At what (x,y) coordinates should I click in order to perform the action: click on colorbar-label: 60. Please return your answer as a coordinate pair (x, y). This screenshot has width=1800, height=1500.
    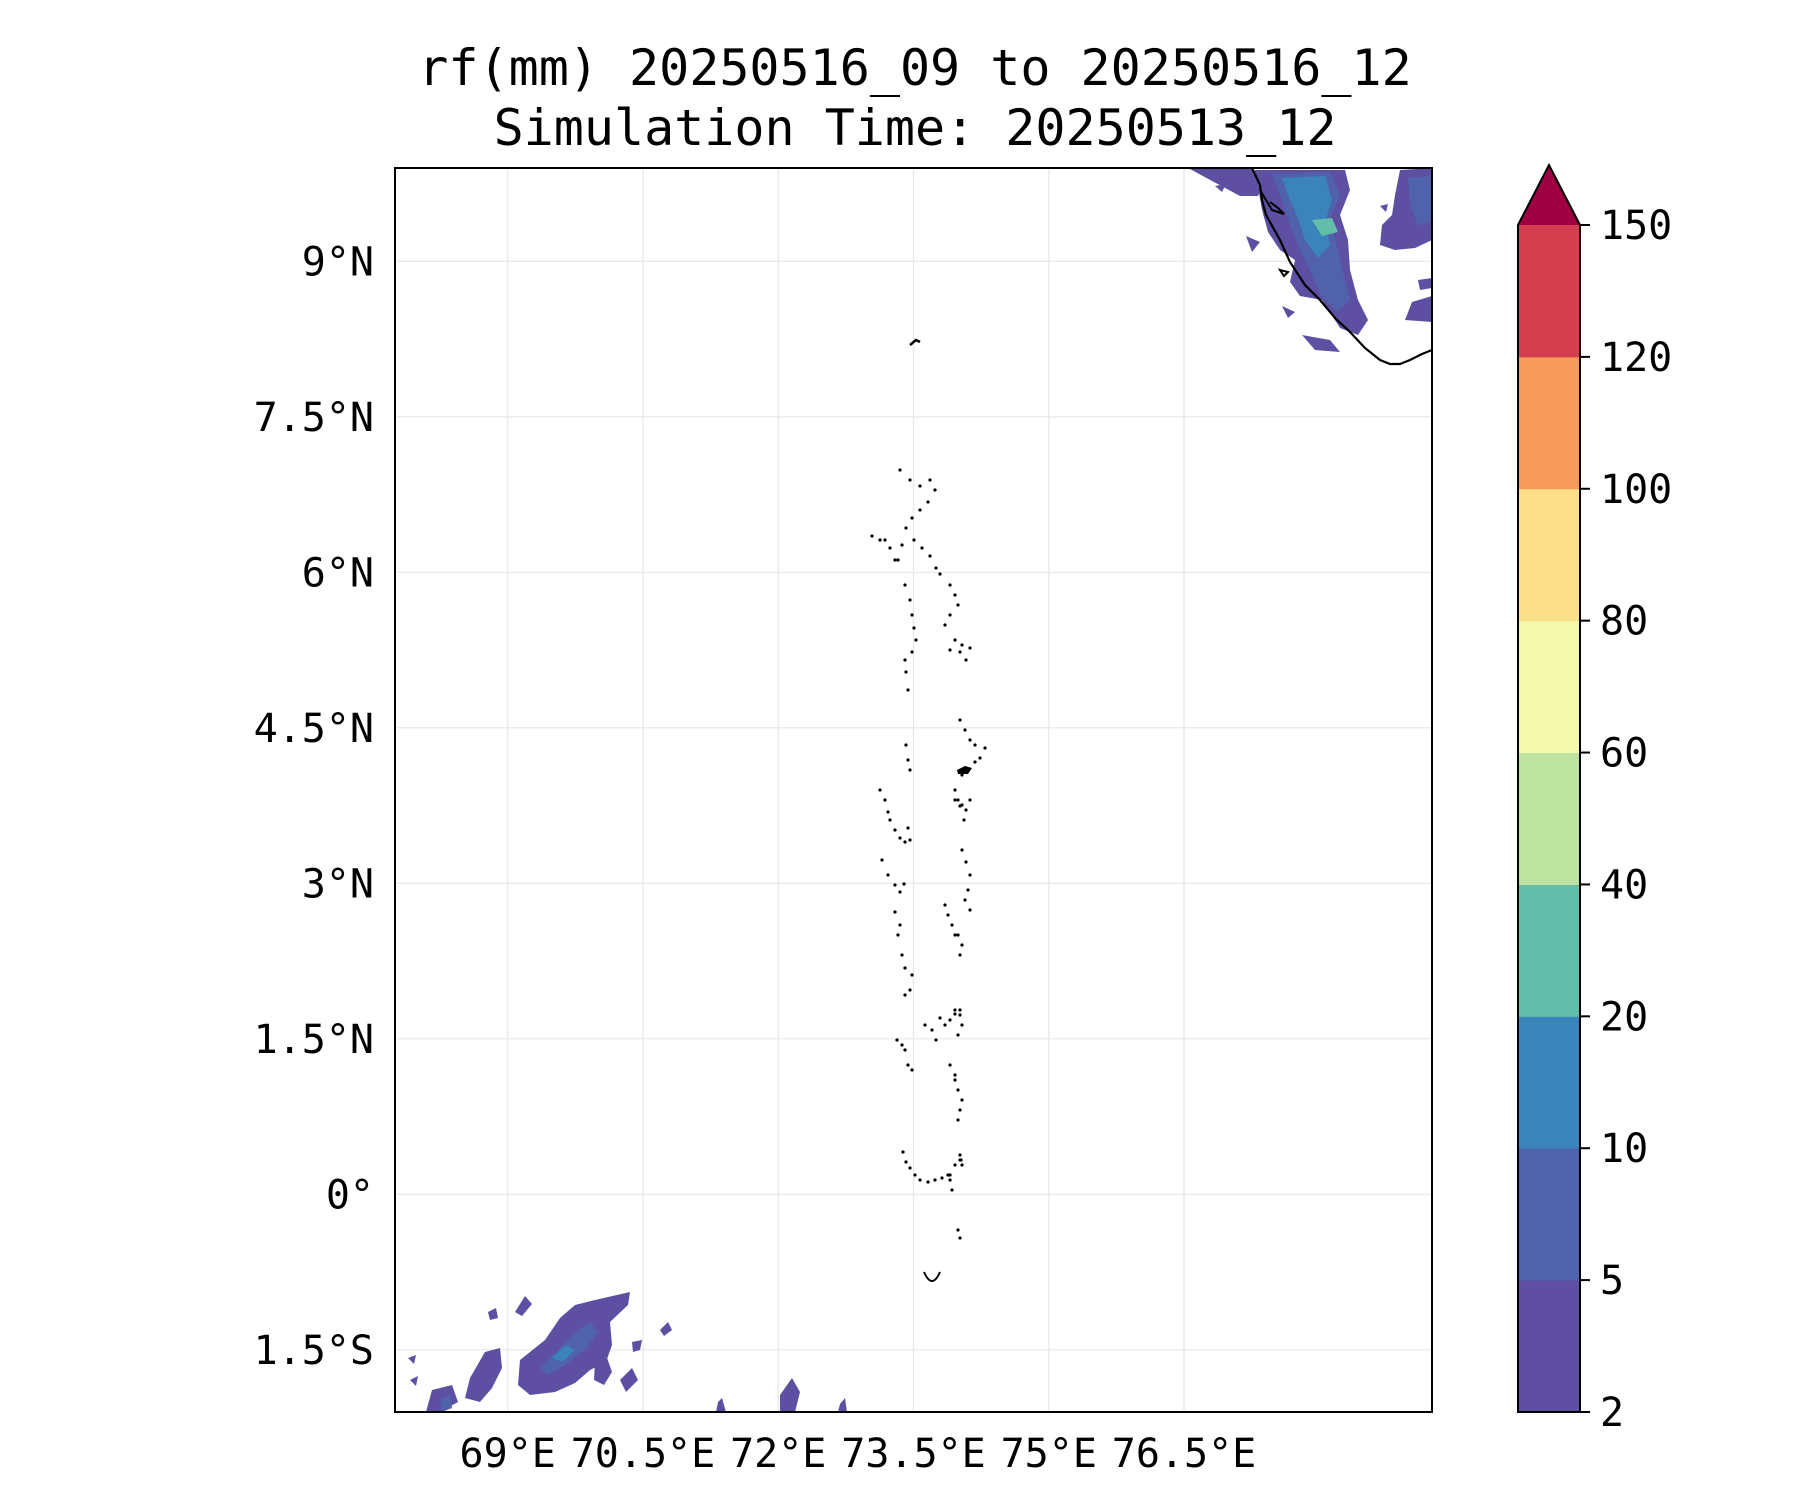
    Looking at the image, I should click on (1624, 754).